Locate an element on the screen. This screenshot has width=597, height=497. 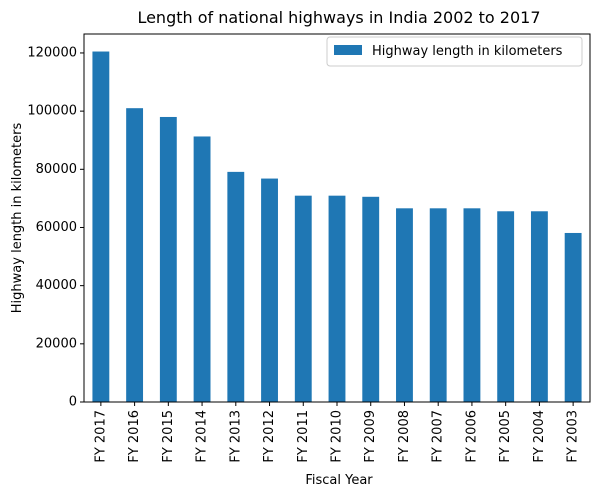
y-tick-label: 120000 is located at coordinates (52, 52).